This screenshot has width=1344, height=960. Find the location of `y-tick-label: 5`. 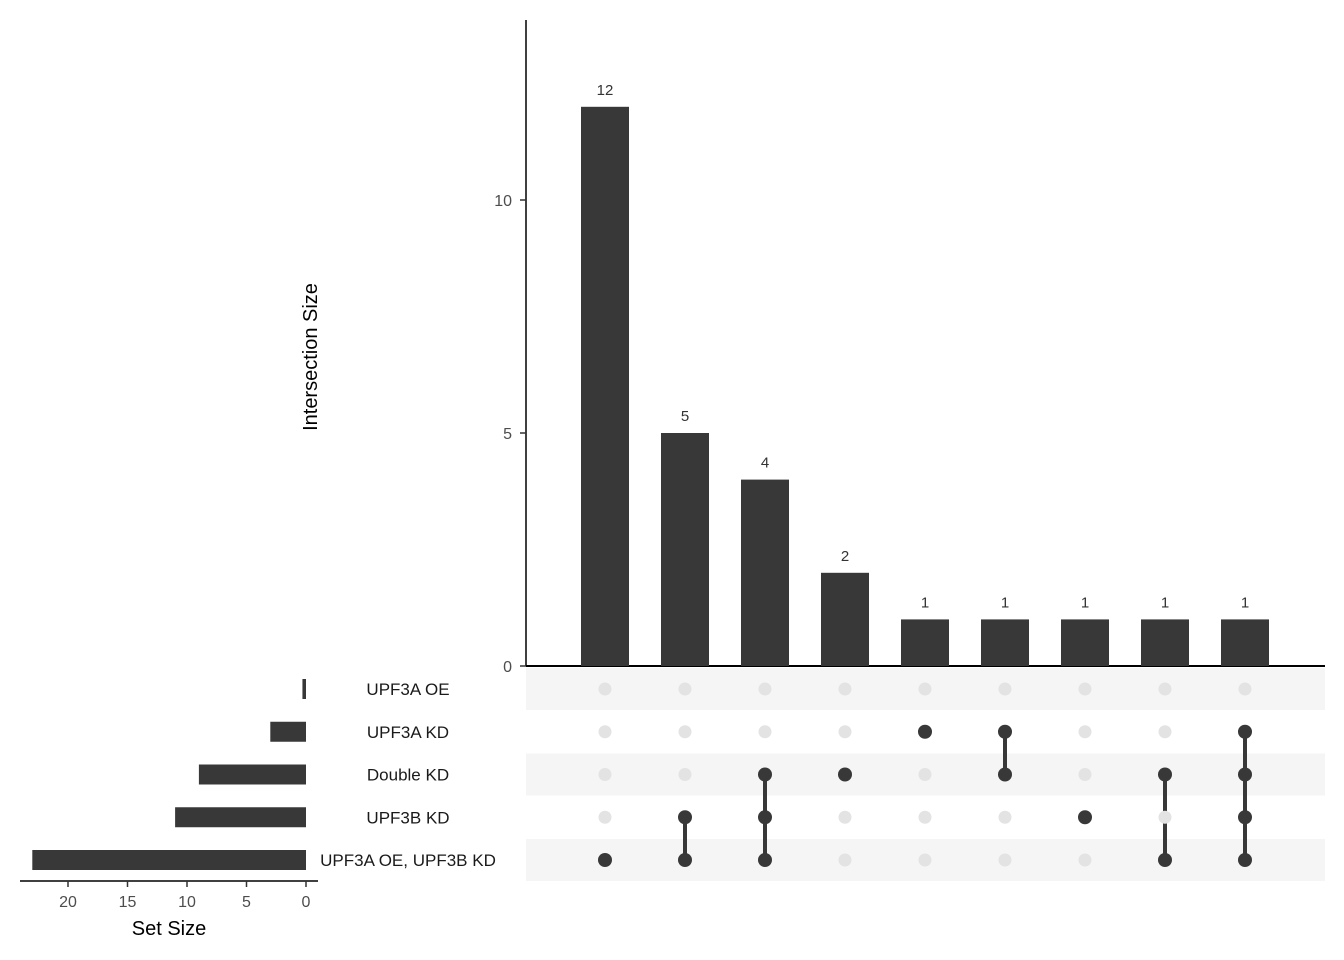

y-tick-label: 5 is located at coordinates (507, 434).